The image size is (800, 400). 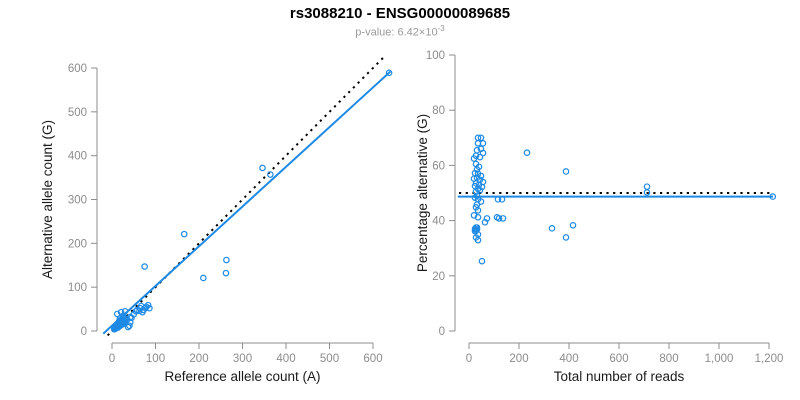 I want to click on y-tick-label: 80, so click(x=438, y=111).